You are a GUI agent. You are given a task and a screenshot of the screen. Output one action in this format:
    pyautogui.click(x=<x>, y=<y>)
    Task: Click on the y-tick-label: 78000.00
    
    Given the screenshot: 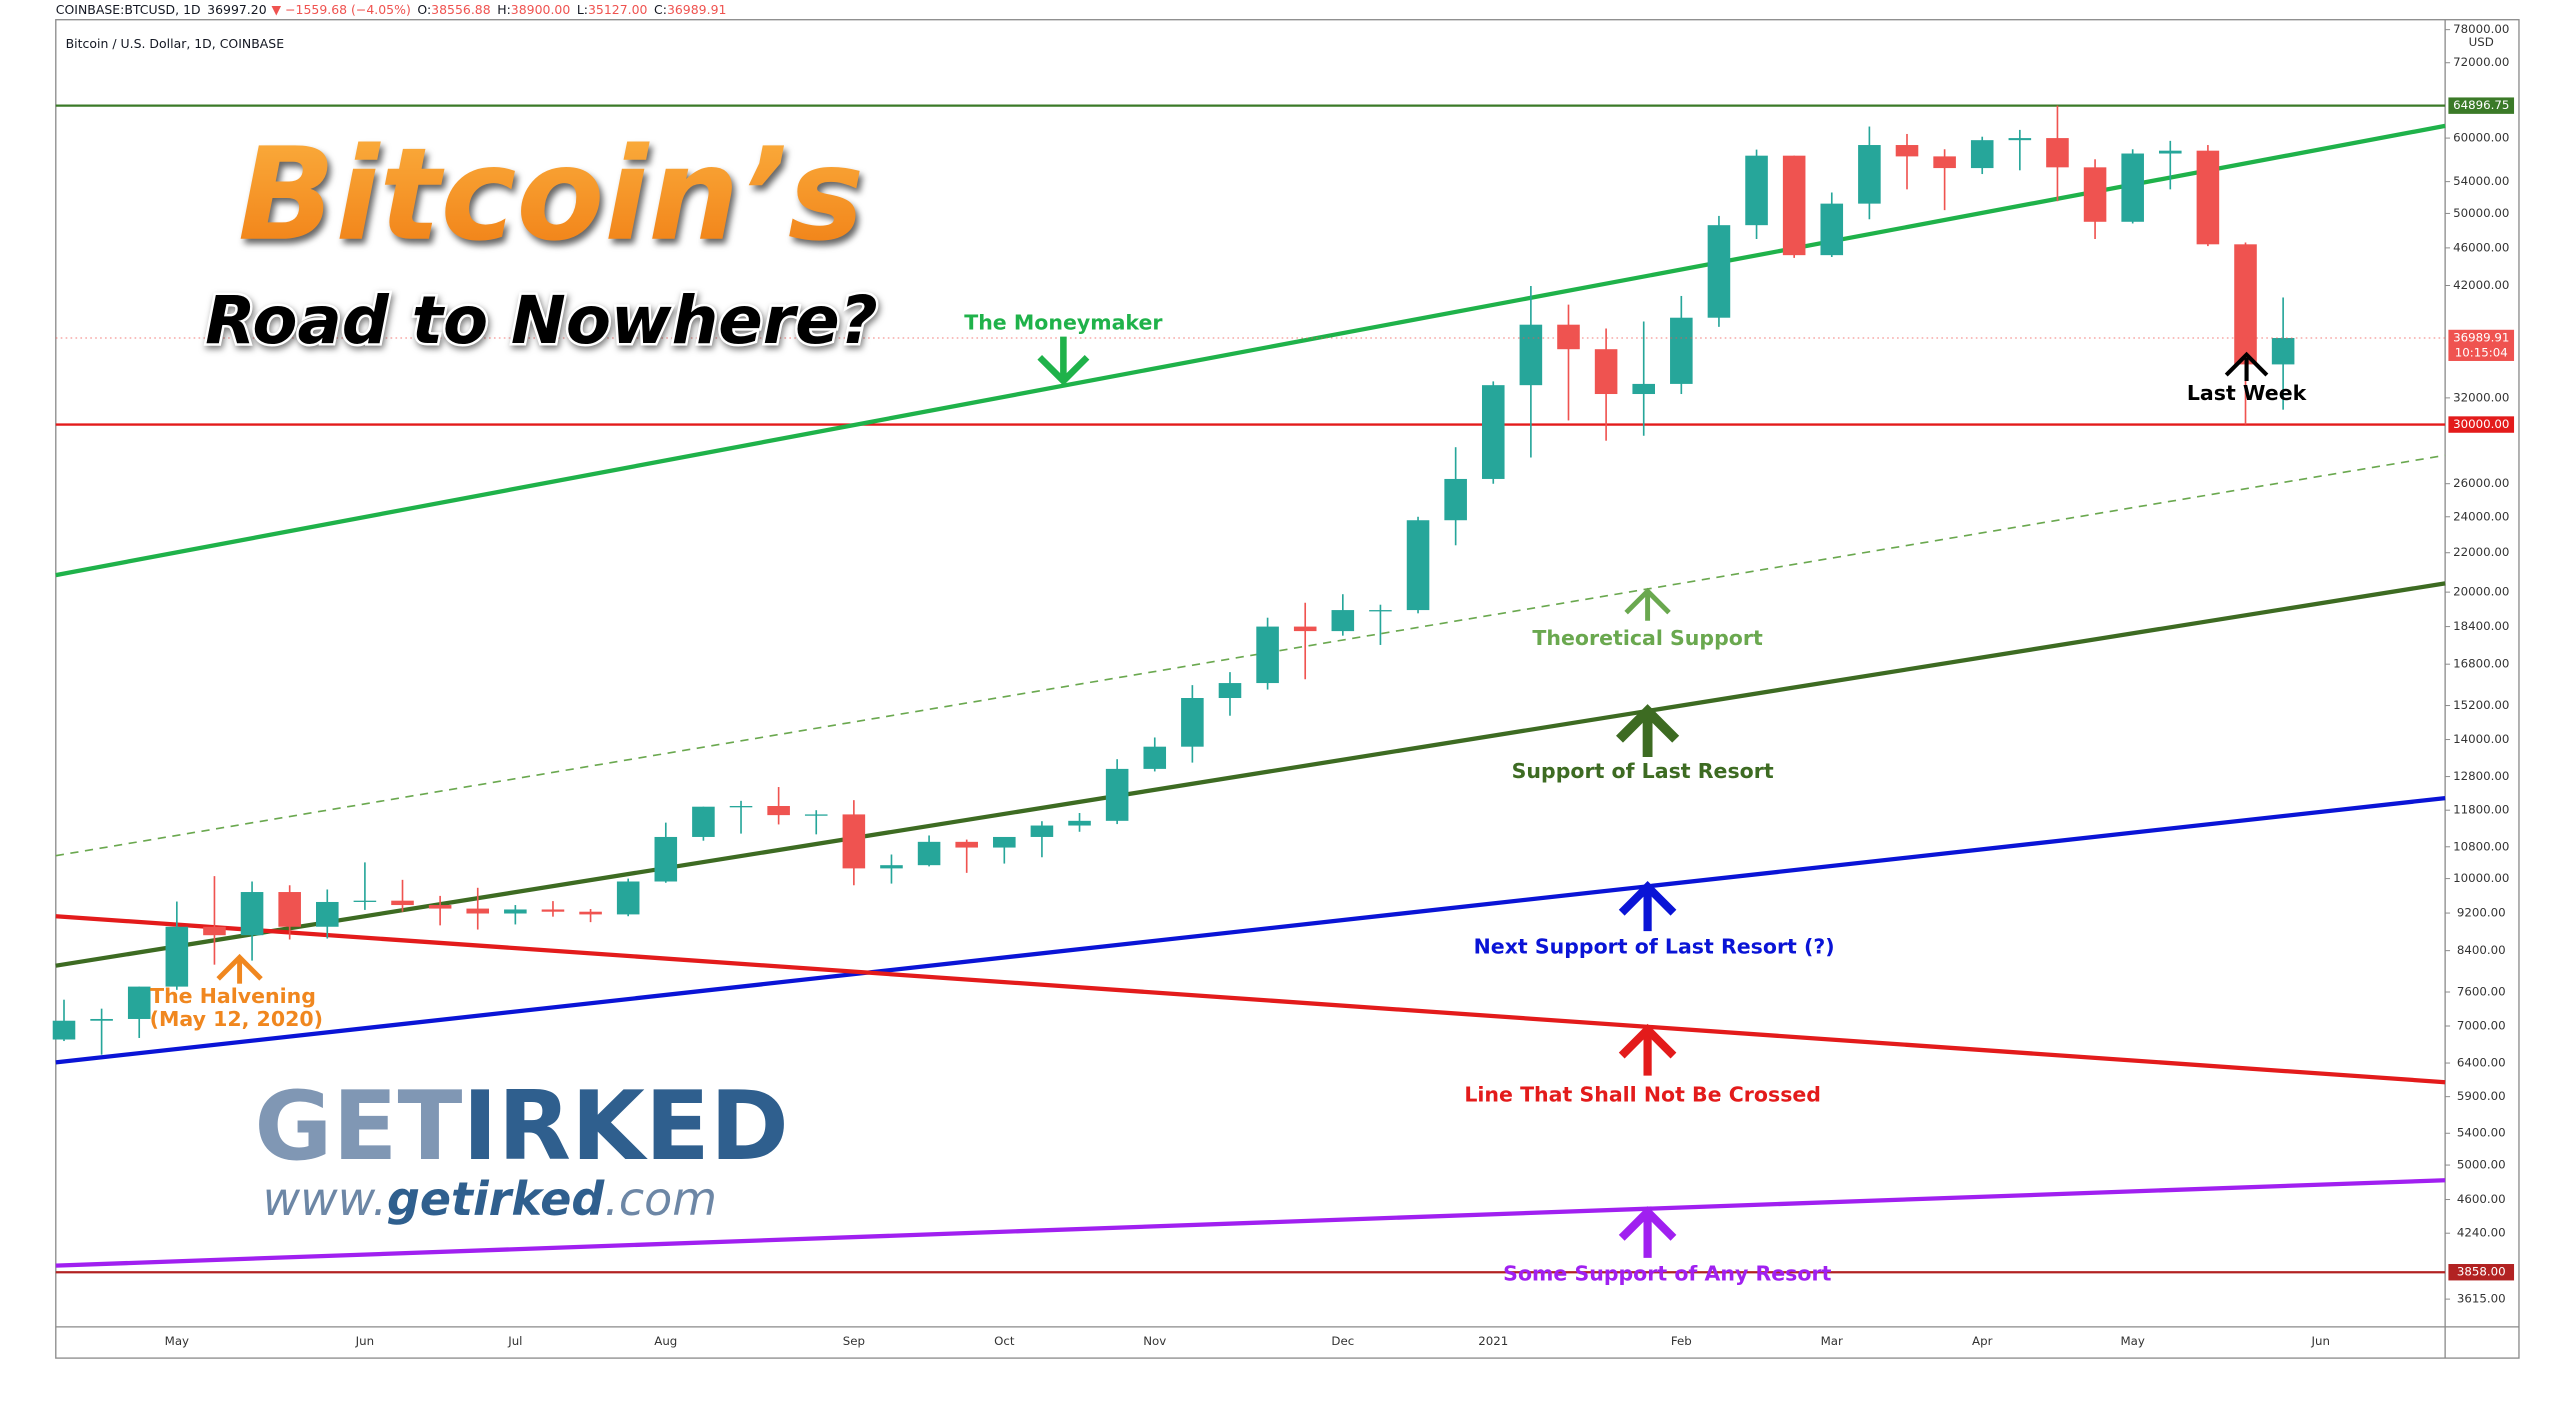 What is the action you would take?
    pyautogui.click(x=2481, y=29)
    